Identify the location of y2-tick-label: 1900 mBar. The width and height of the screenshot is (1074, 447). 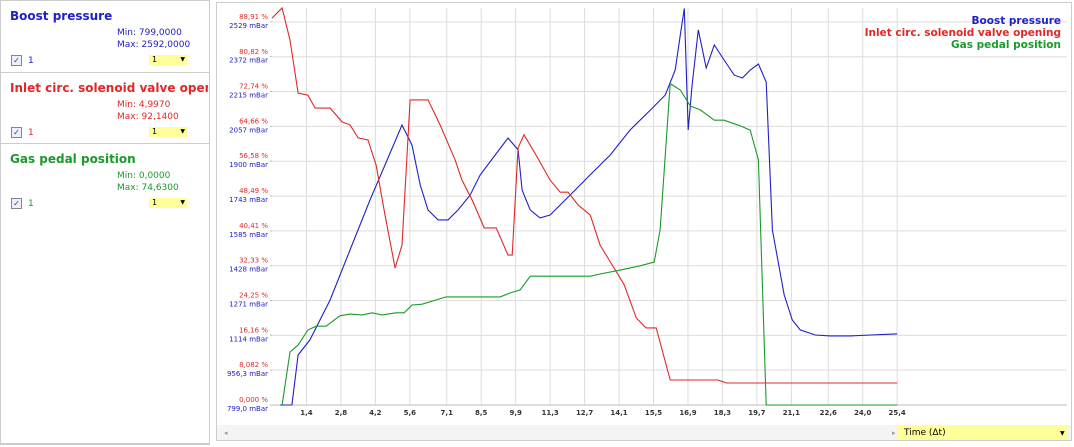
(248, 165).